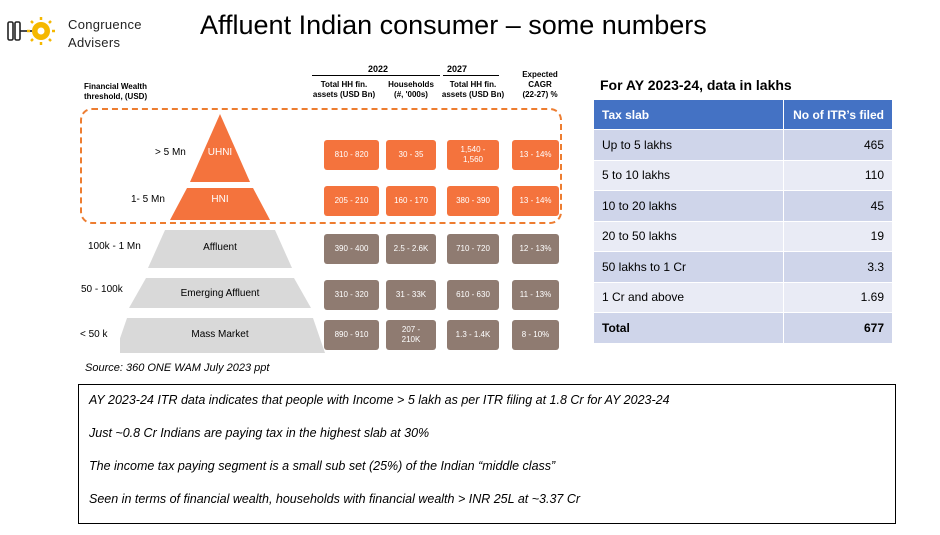 Image resolution: width=940 pixels, height=535 pixels. I want to click on table-row: 1 Cr and above 1.69, so click(743, 297).